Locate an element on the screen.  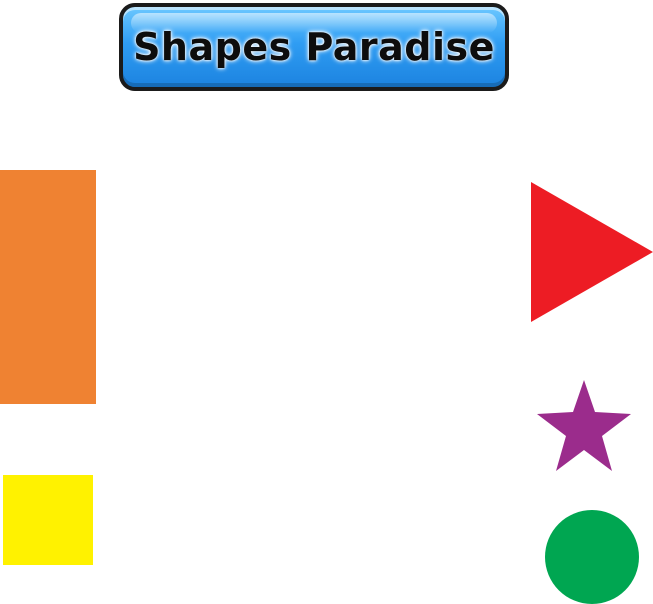
star-polygon is located at coordinates (584, 425).